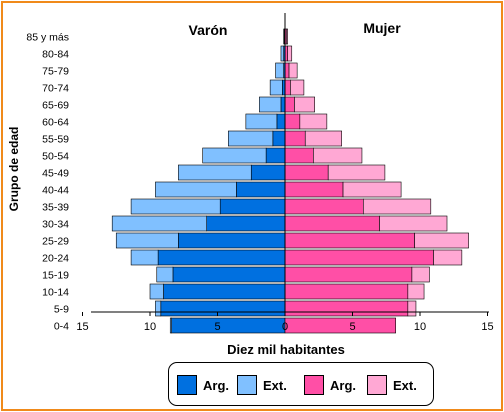 The height and width of the screenshot is (412, 504). Describe the element at coordinates (286, 349) in the screenshot. I see `x-axis-label: Diez mil habitantes` at that location.